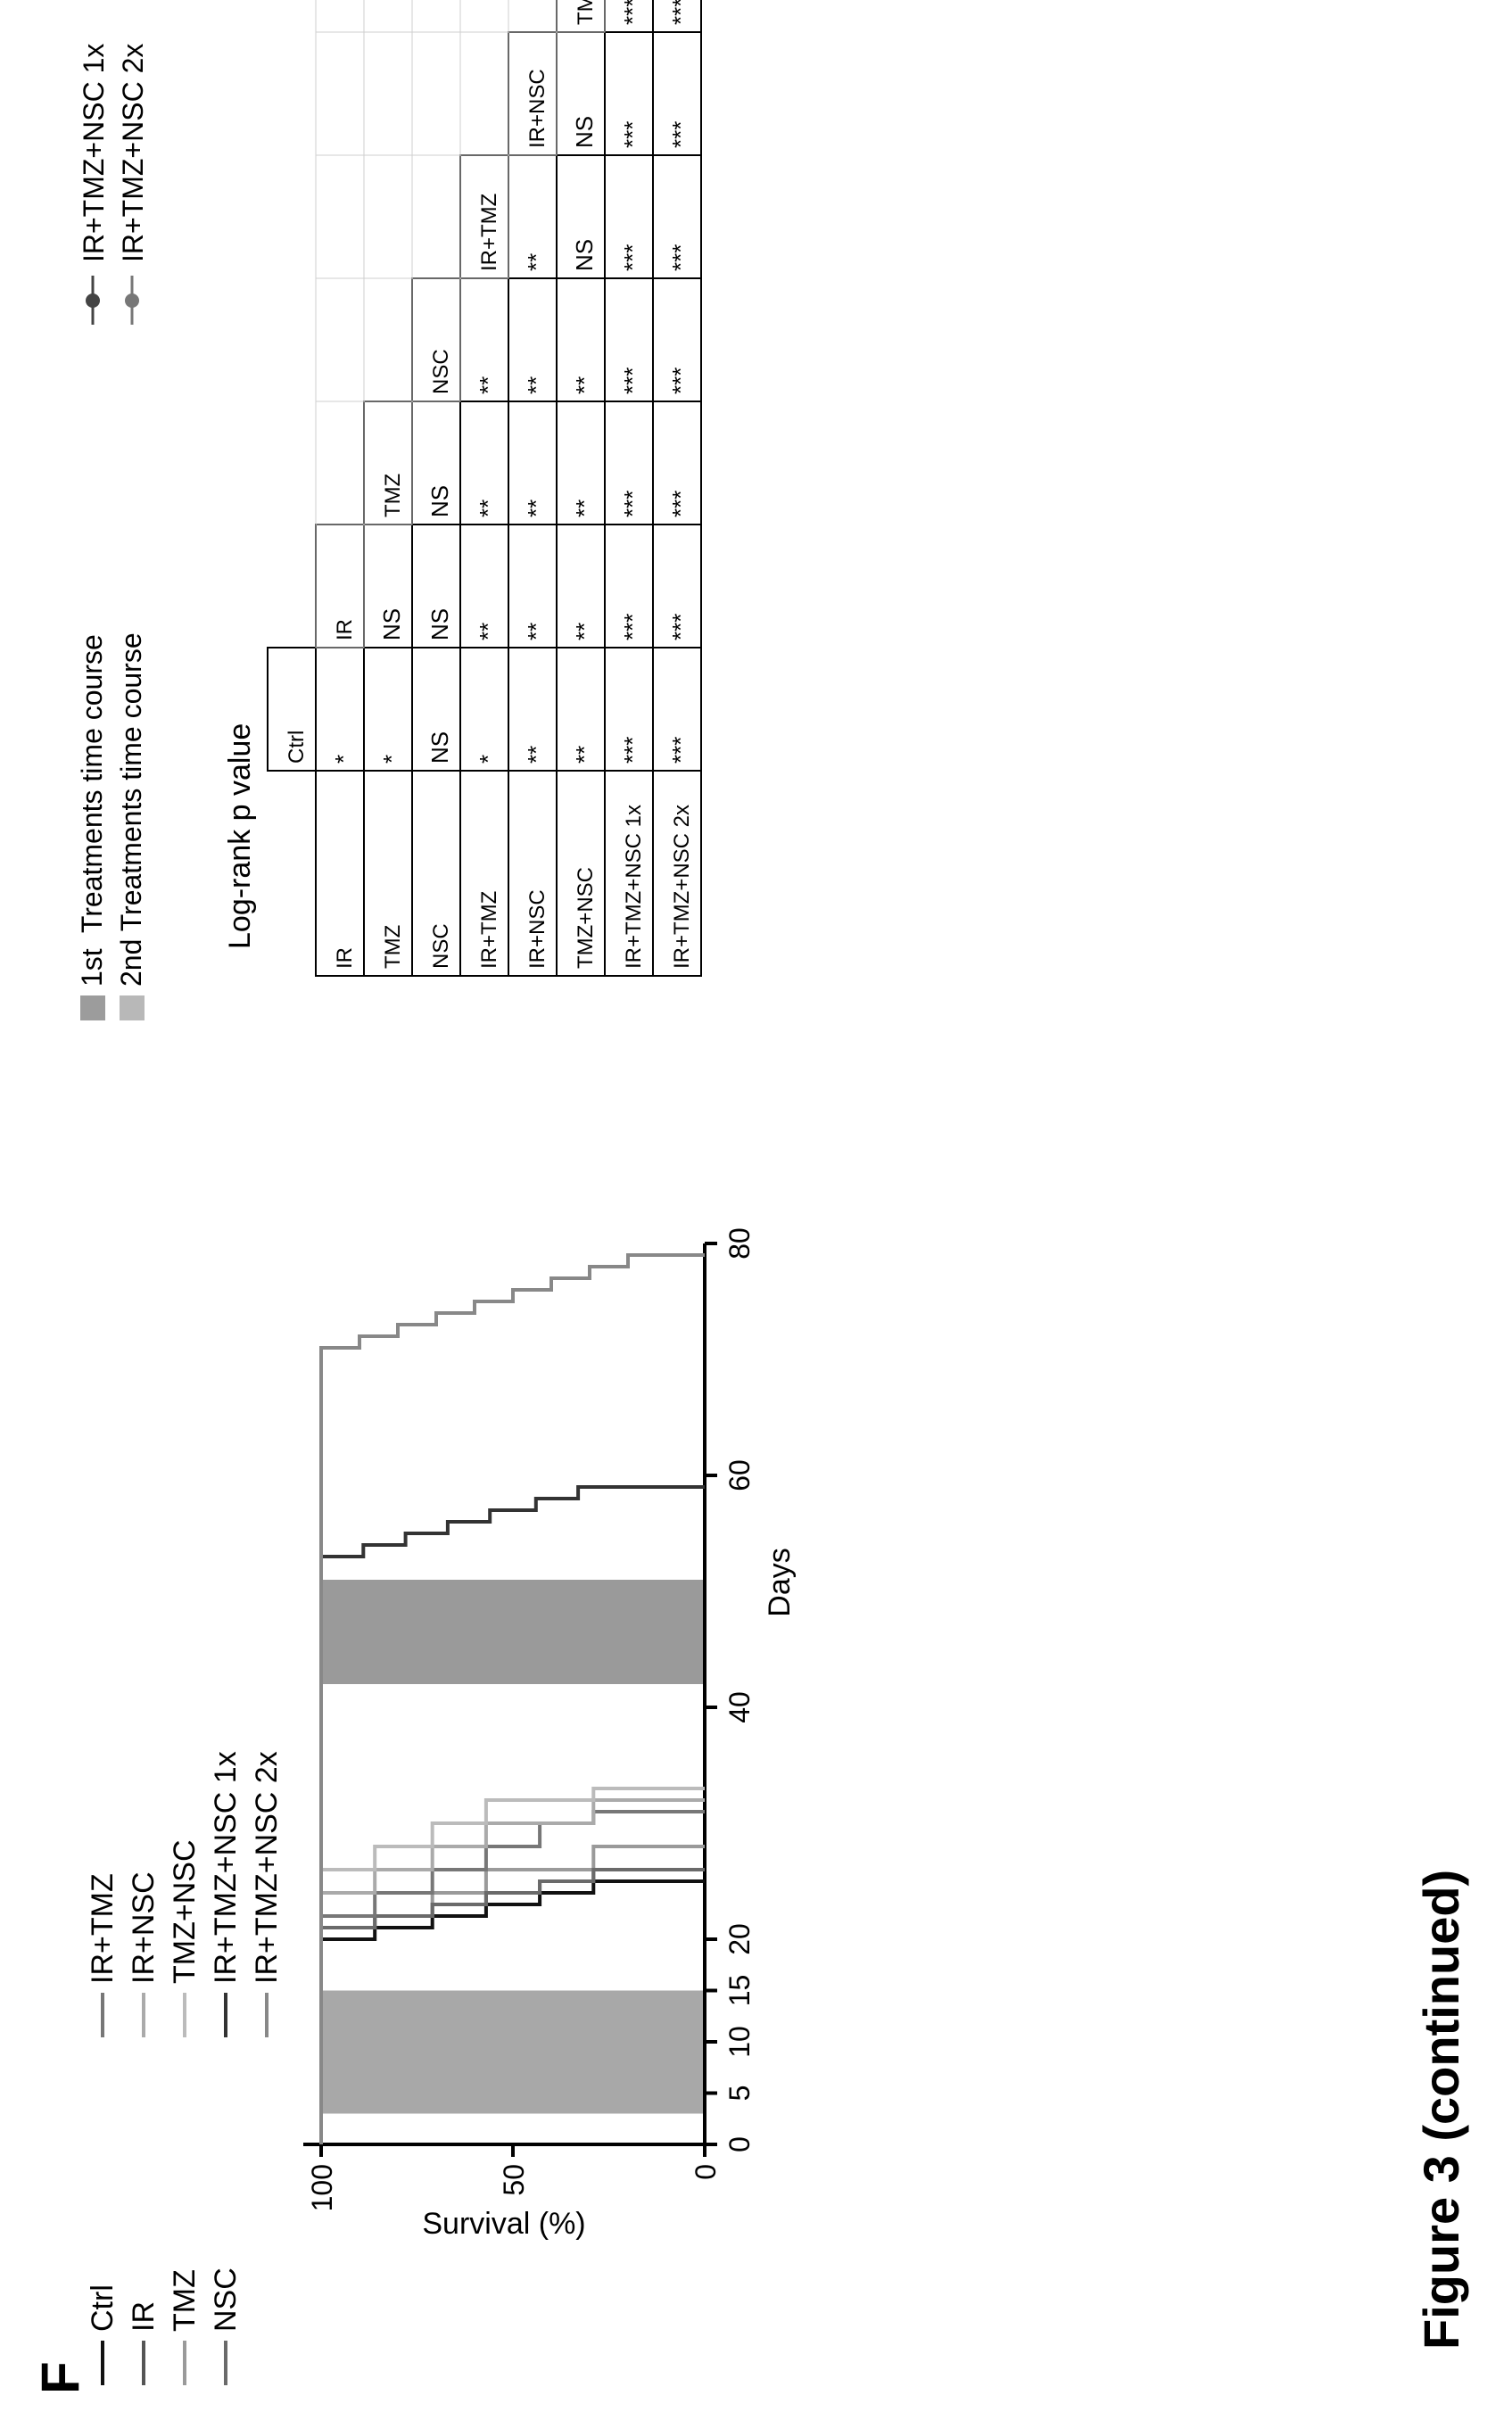  Describe the element at coordinates (739, 1243) in the screenshot. I see `x-tick-label: 80` at that location.